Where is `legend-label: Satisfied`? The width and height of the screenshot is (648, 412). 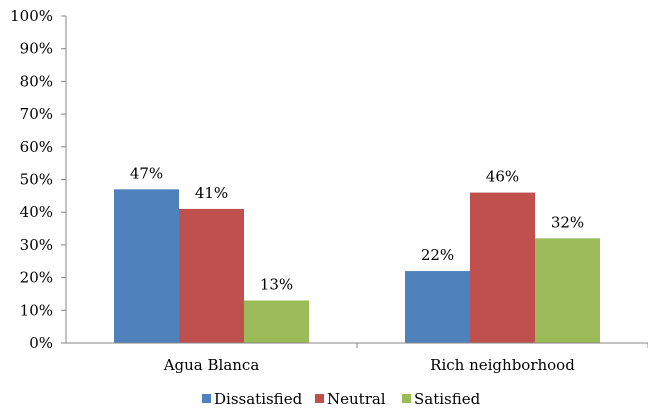
legend-label: Satisfied is located at coordinates (447, 398).